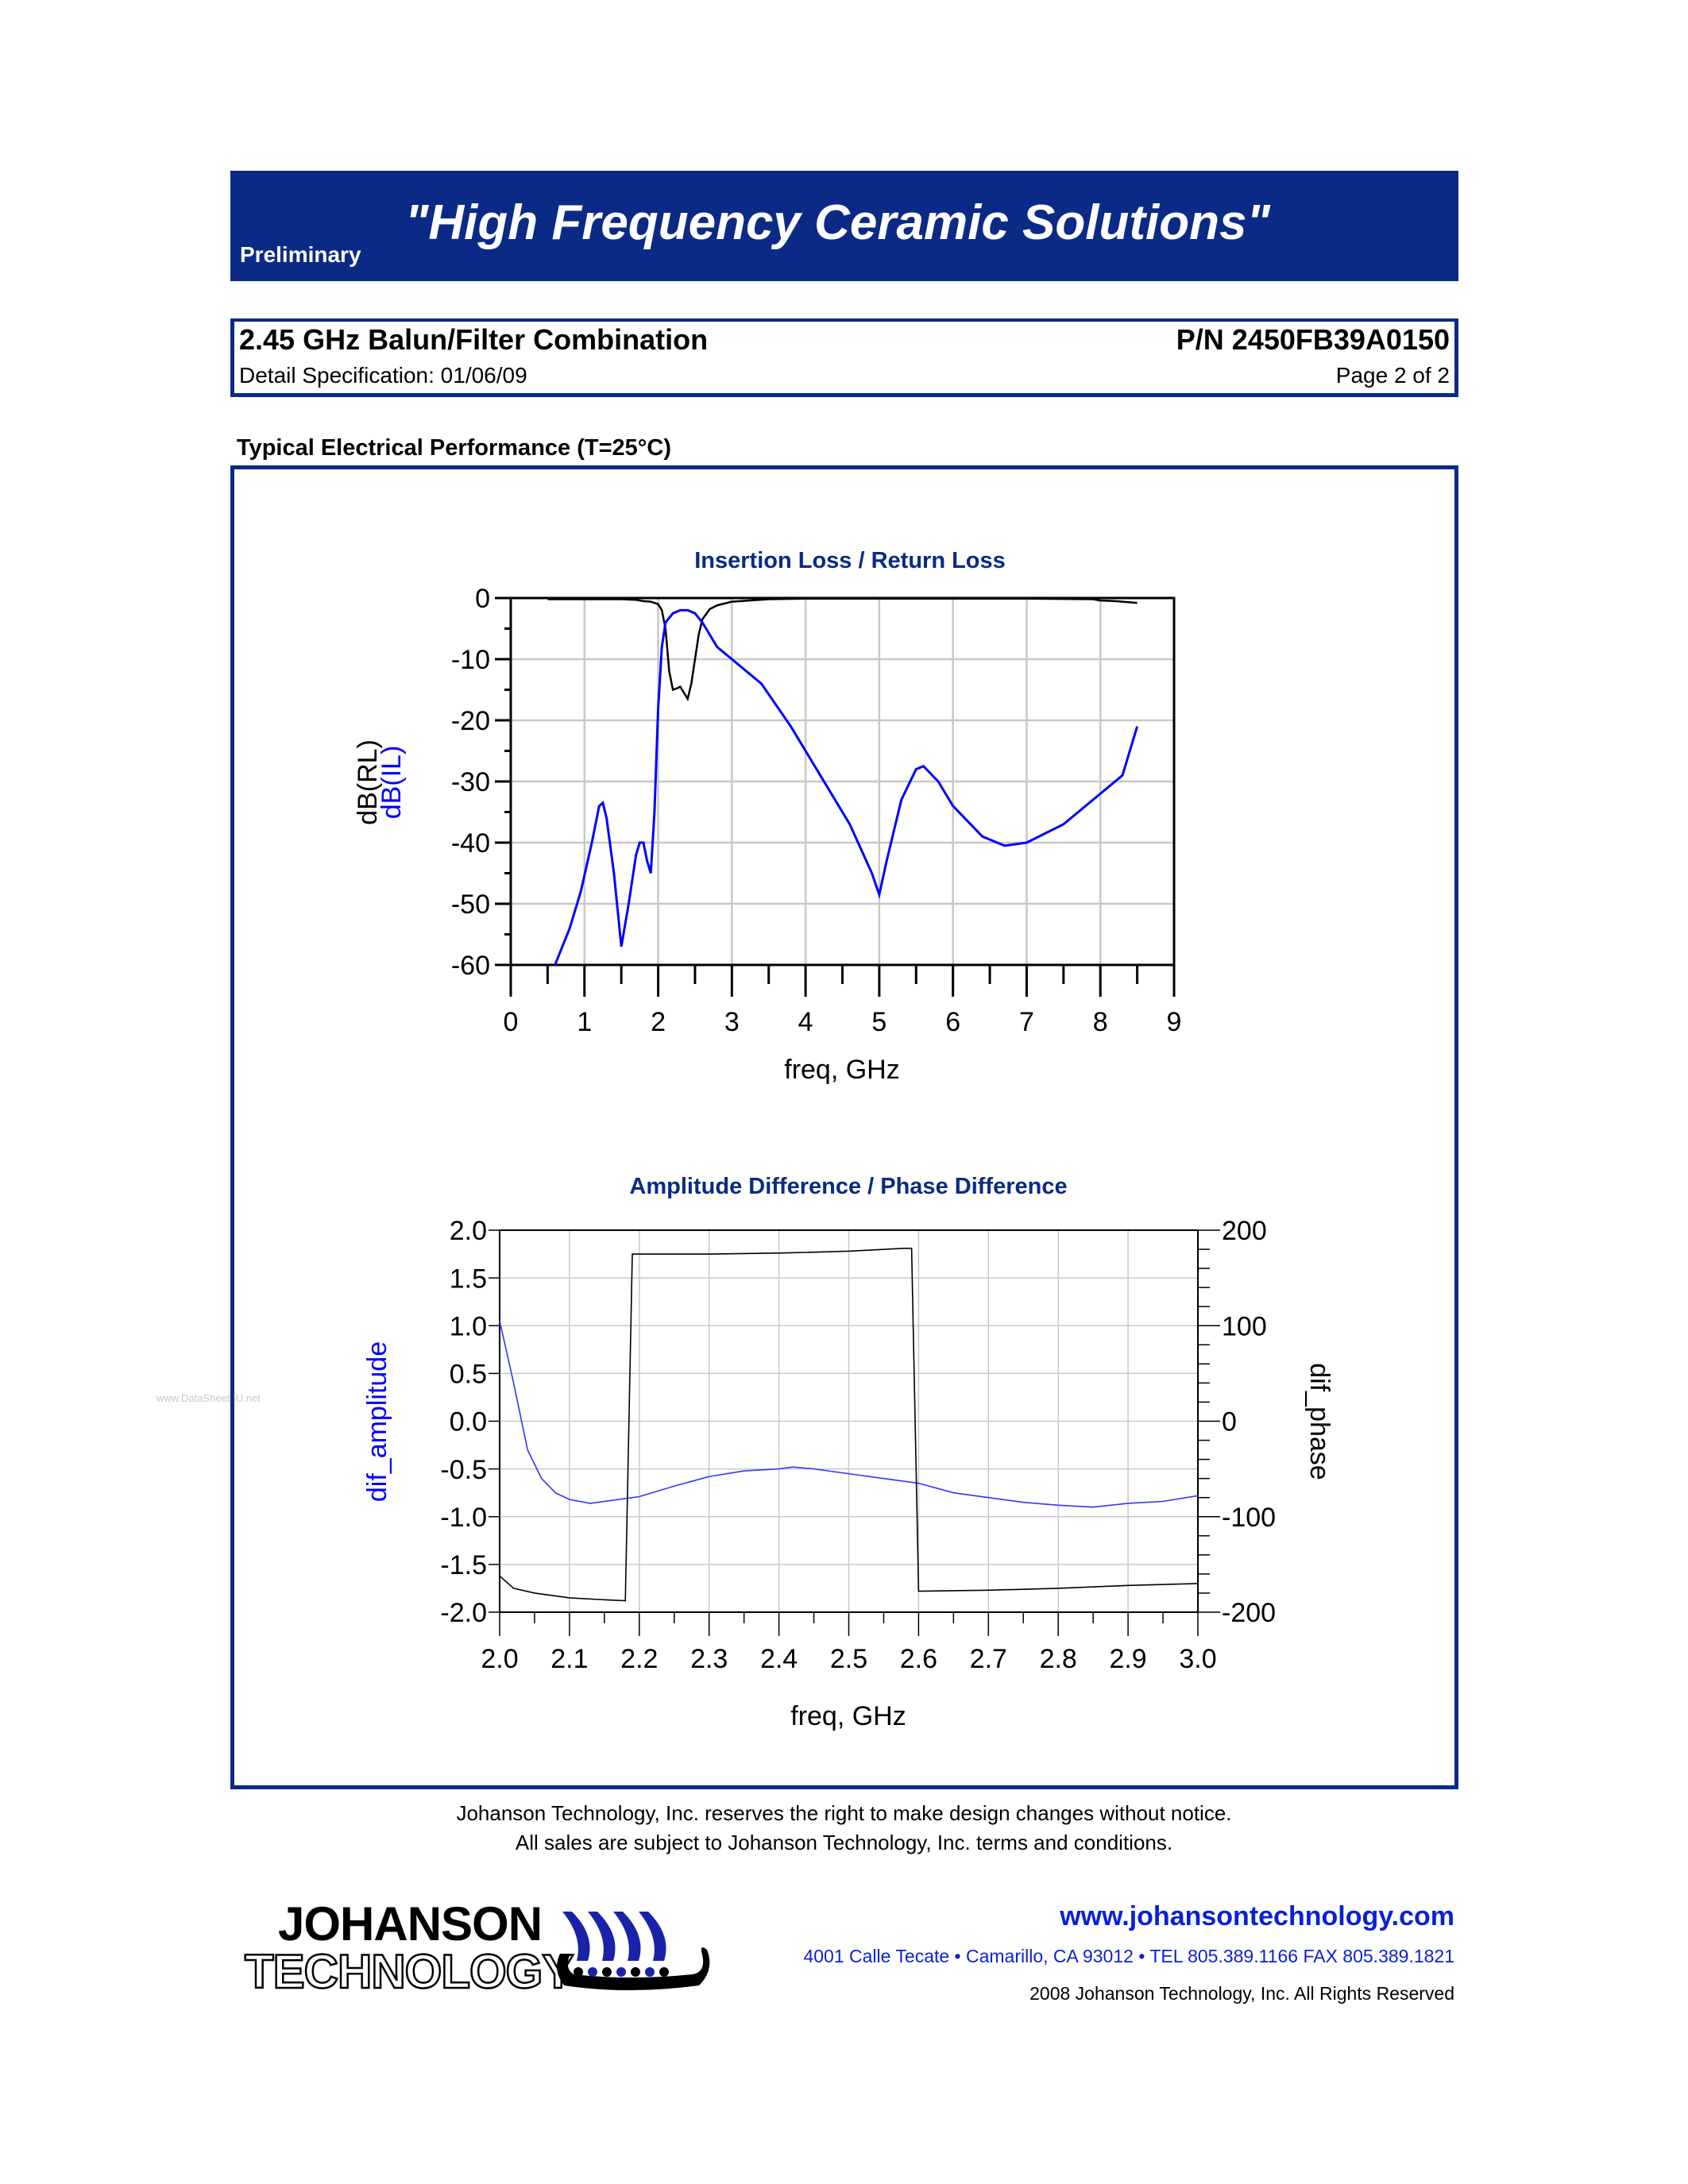 Image resolution: width=1688 pixels, height=2184 pixels. I want to click on section-title: Typical Electrical Performance (T=25°C), so click(454, 448).